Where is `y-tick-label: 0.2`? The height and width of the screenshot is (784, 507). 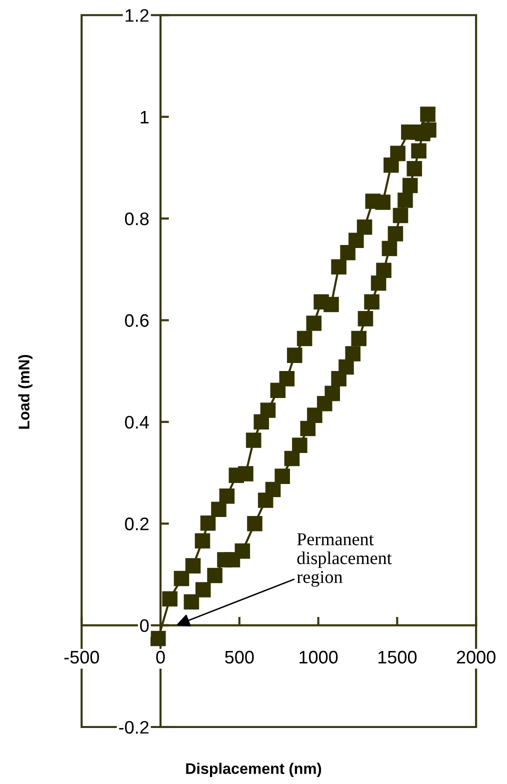
y-tick-label: 0.2 is located at coordinates (136, 524).